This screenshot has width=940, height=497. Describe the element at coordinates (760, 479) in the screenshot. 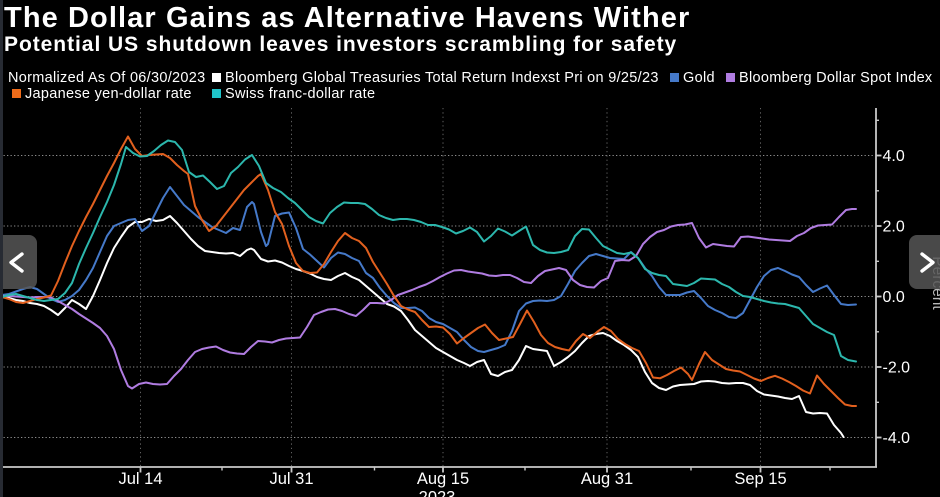

I see `svg-text: Sep 15` at that location.